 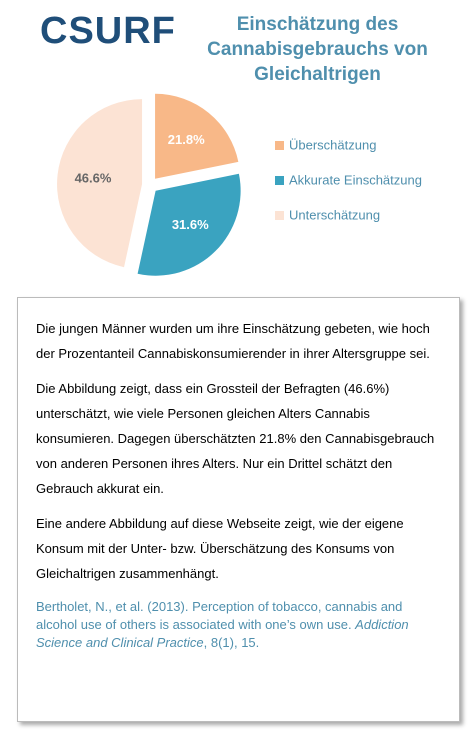 I want to click on data-label: 46.6%, so click(x=93, y=177).